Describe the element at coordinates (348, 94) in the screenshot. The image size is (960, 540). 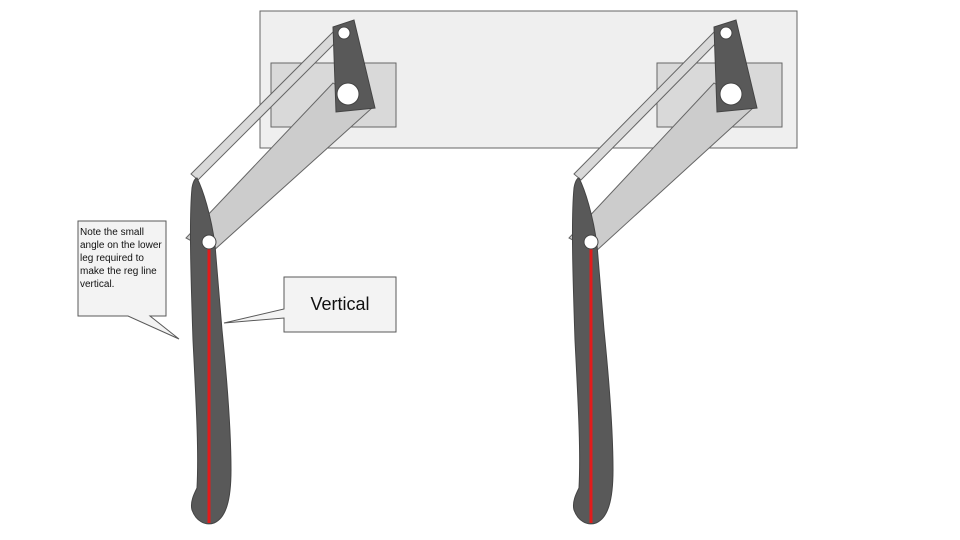
I see `left-bracket-main-pivot` at that location.